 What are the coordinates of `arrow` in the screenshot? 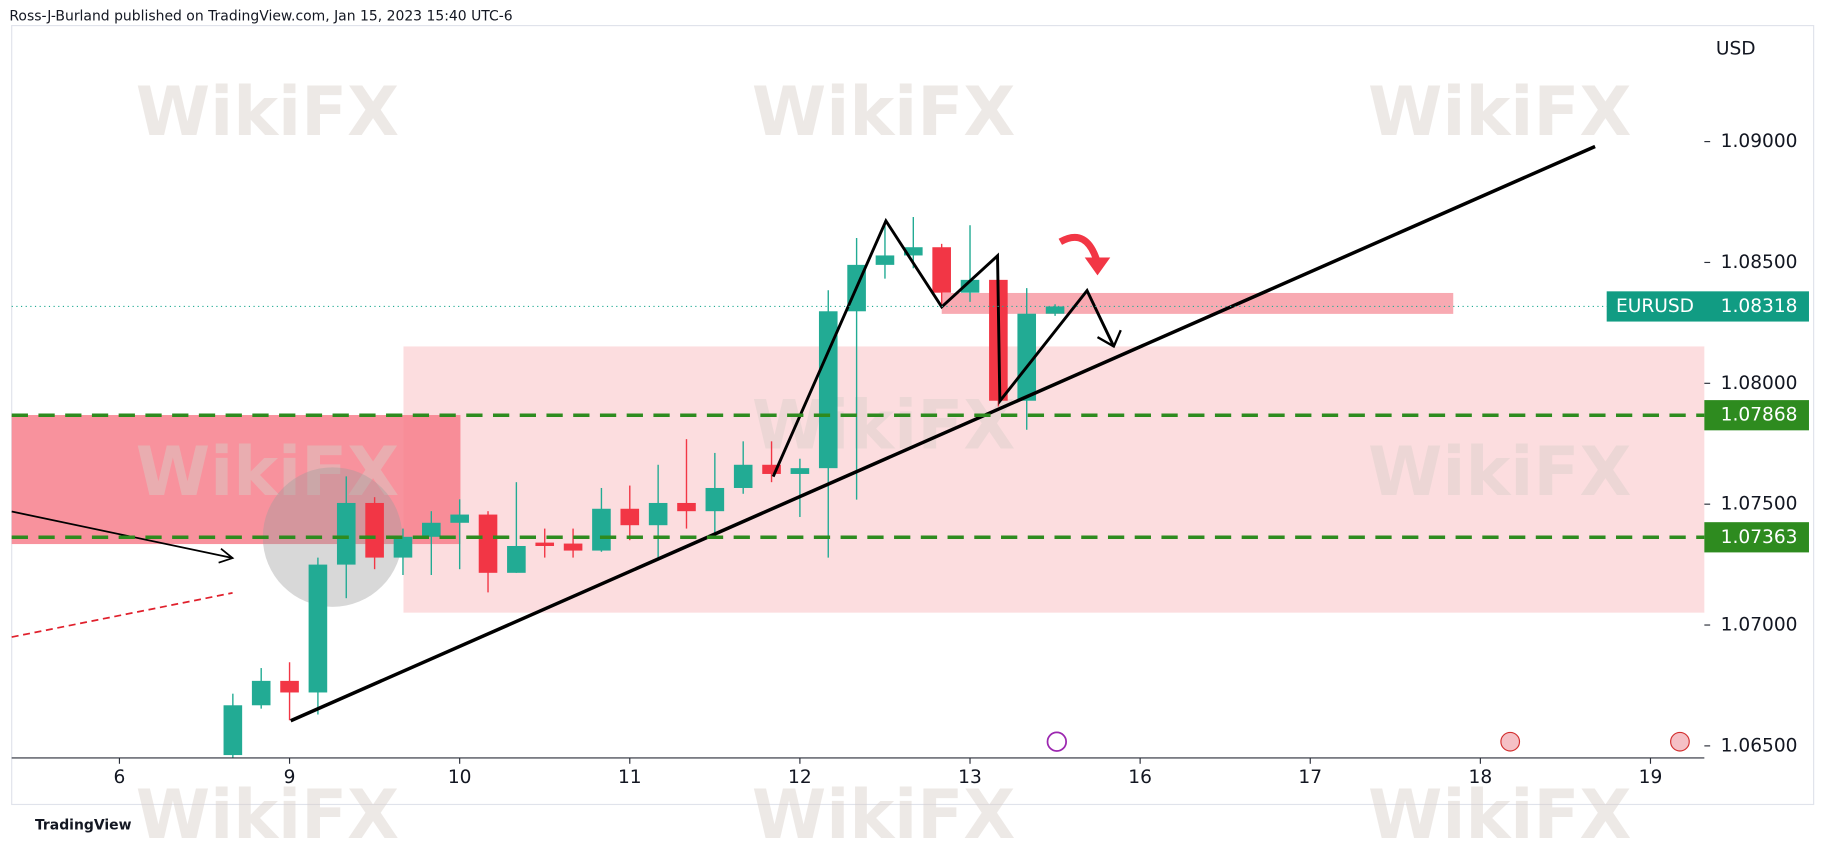 It's located at (122, 534).